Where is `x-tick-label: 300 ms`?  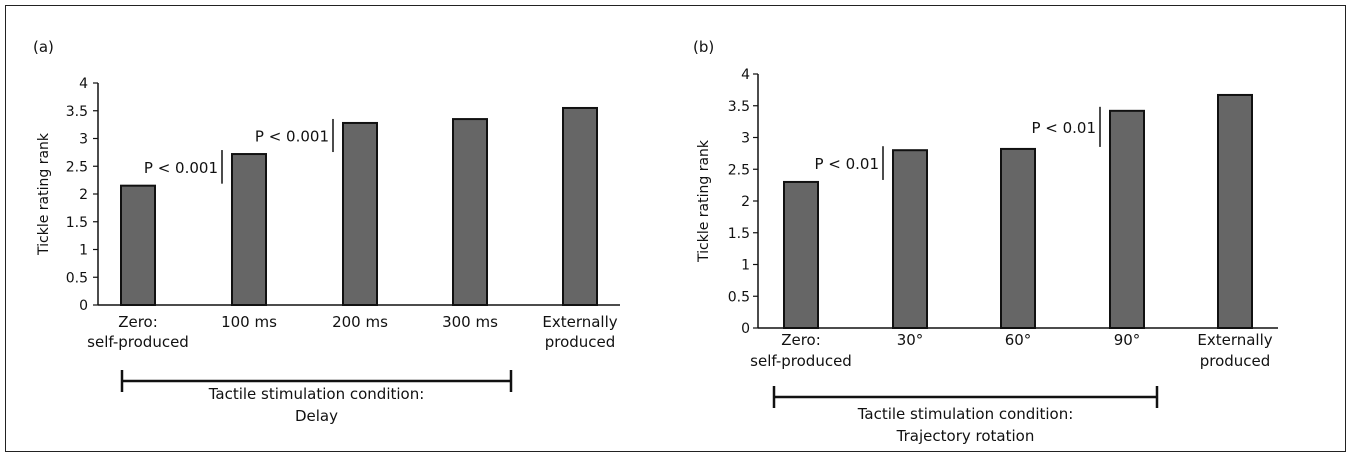 x-tick-label: 300 ms is located at coordinates (470, 322).